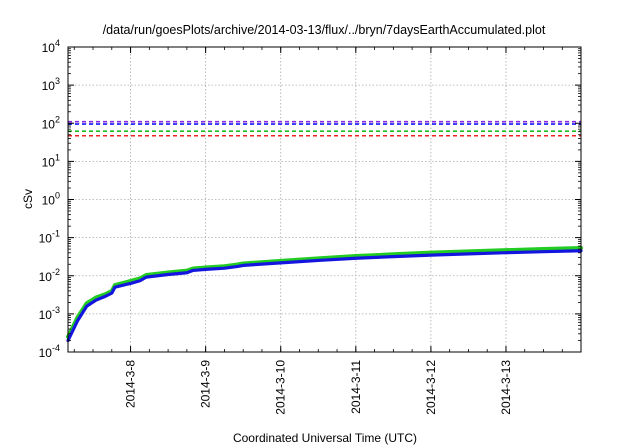 The image size is (640, 448). I want to click on y-tick-label: 10⁴, so click(51, 46).